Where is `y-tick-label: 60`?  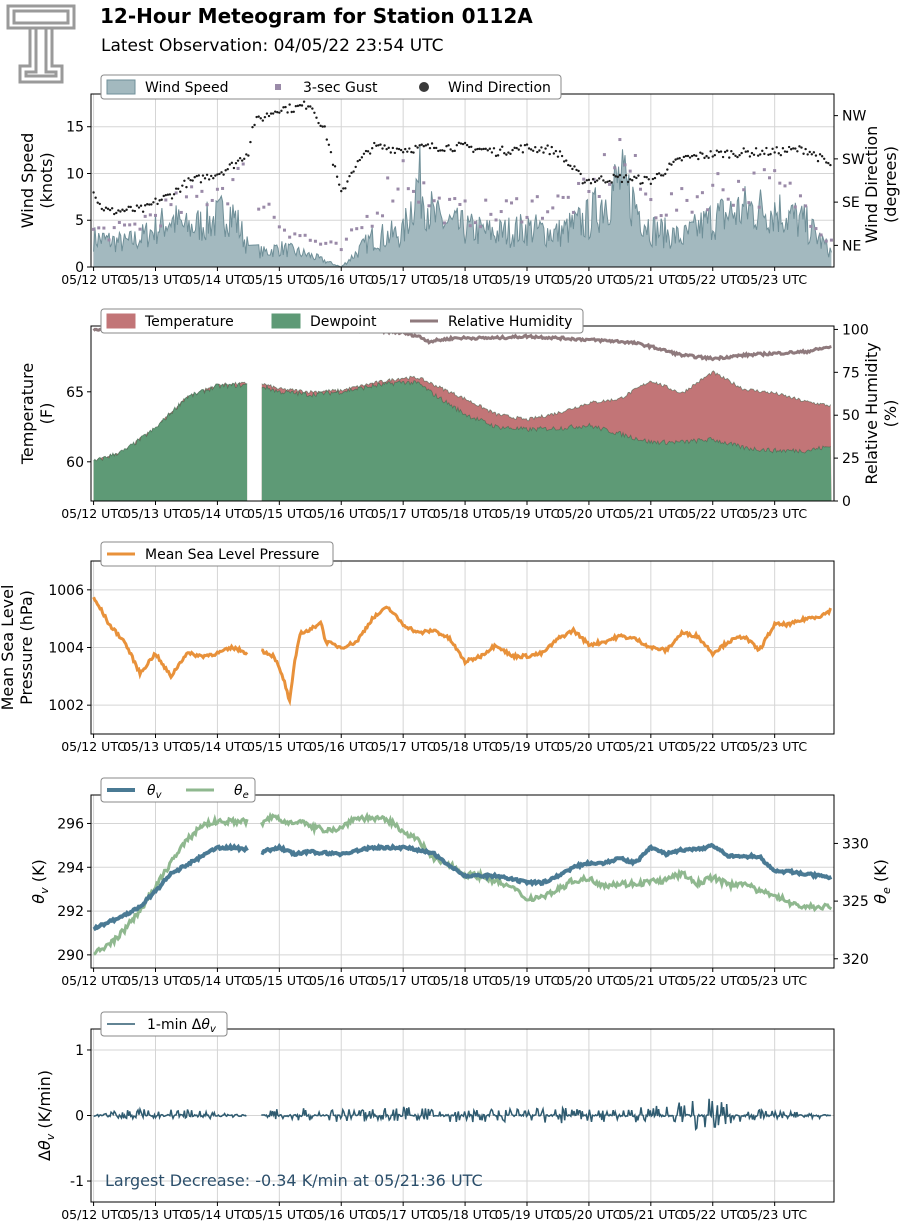
y-tick-label: 60 is located at coordinates (75, 463).